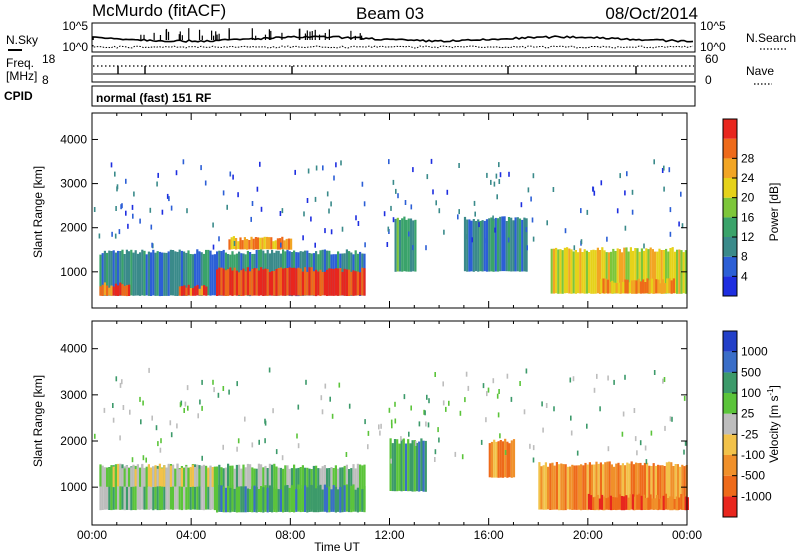  Describe the element at coordinates (708, 80) in the screenshot. I see `nave-tick-low: 0` at that location.